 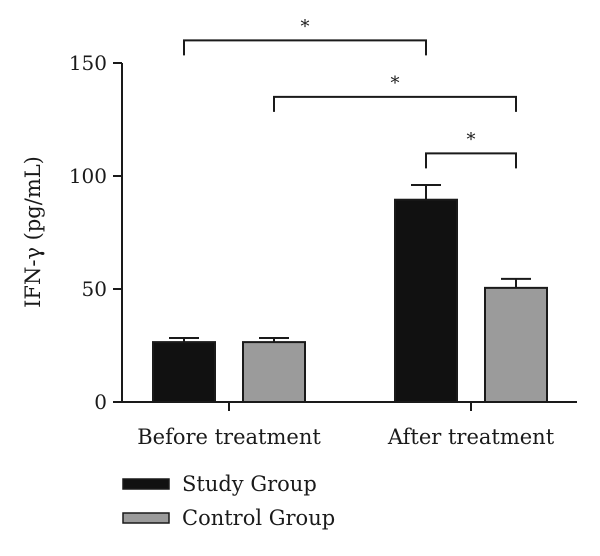 What do you see at coordinates (100, 402) in the screenshot?
I see `y-tick-label: 0` at bounding box center [100, 402].